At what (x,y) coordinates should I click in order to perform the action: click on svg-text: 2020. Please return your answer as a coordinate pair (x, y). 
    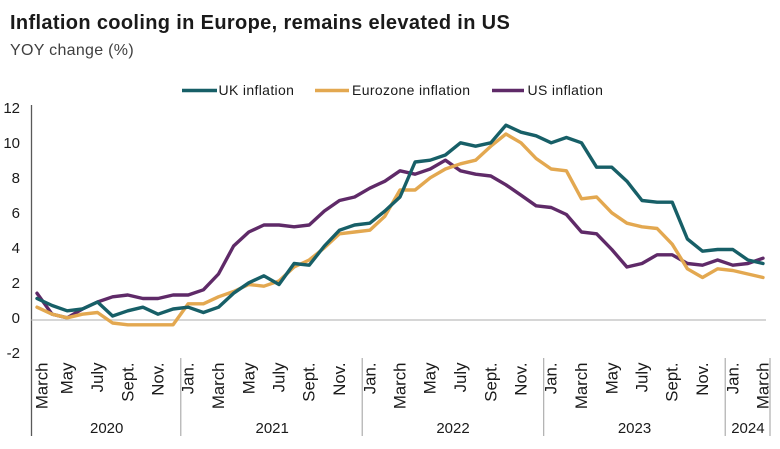
    Looking at the image, I should click on (106, 428).